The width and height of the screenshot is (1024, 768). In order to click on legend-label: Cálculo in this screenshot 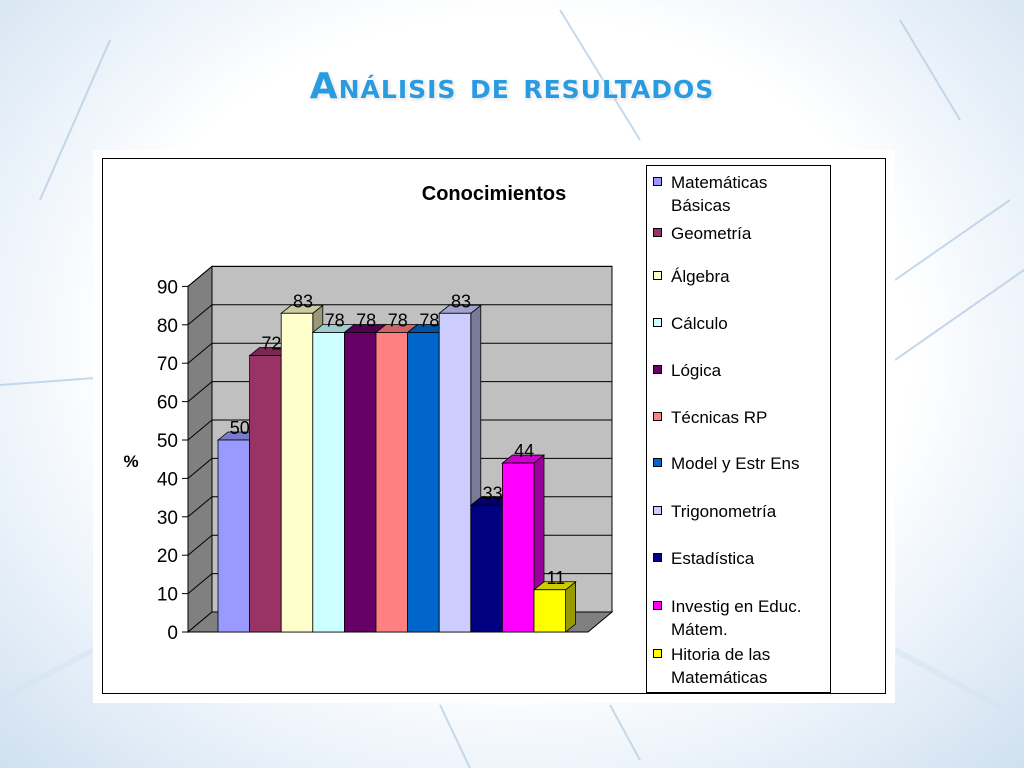, I will do `click(699, 323)`.